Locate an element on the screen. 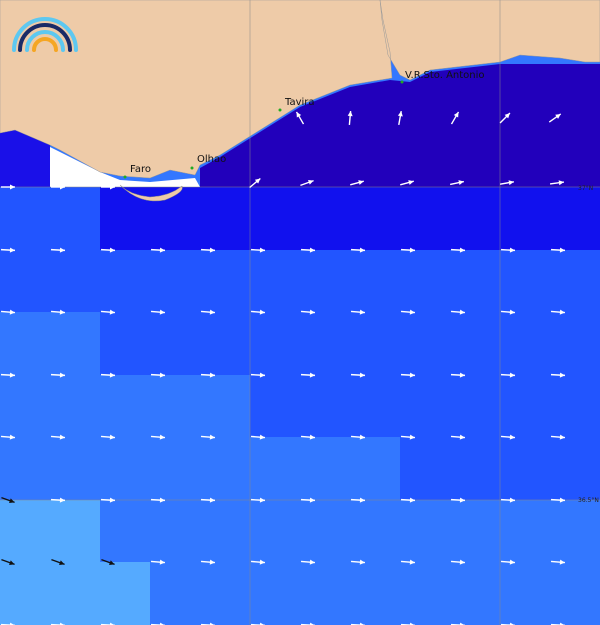 This screenshot has width=600, height=625. place-label: Faro is located at coordinates (140, 169).